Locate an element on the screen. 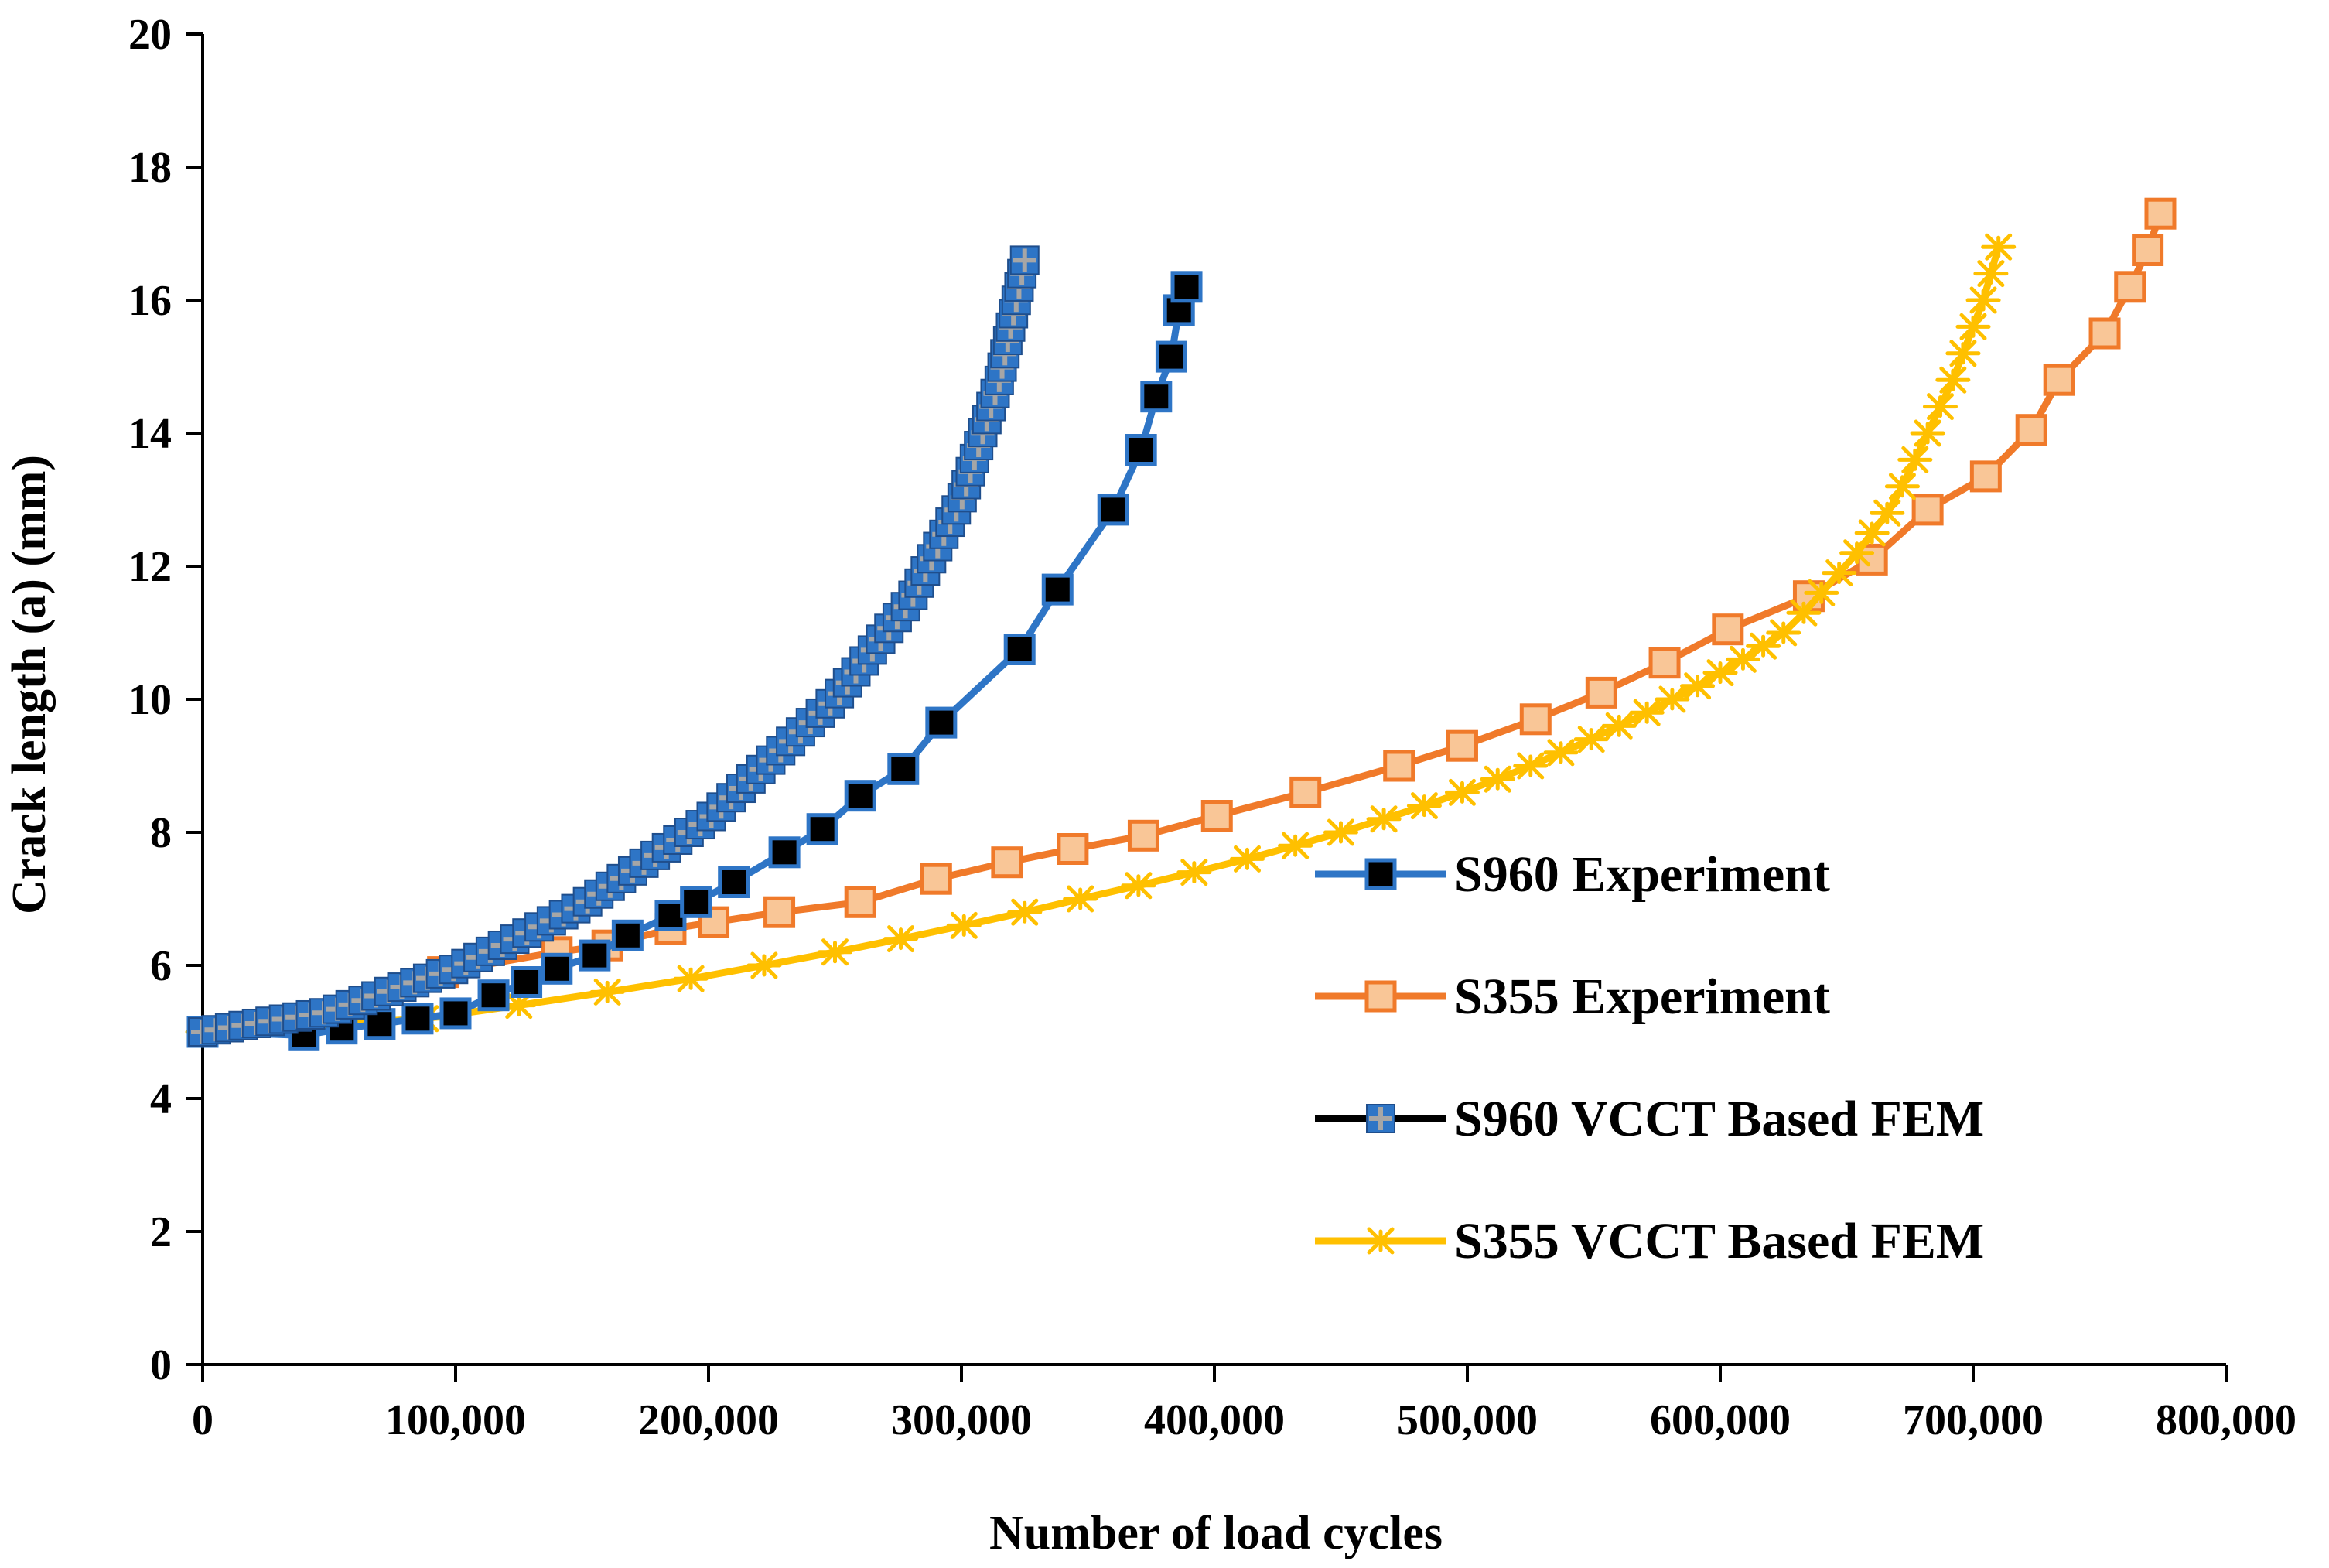 The image size is (2329, 1568). y-tick-label: 20 is located at coordinates (150, 35).